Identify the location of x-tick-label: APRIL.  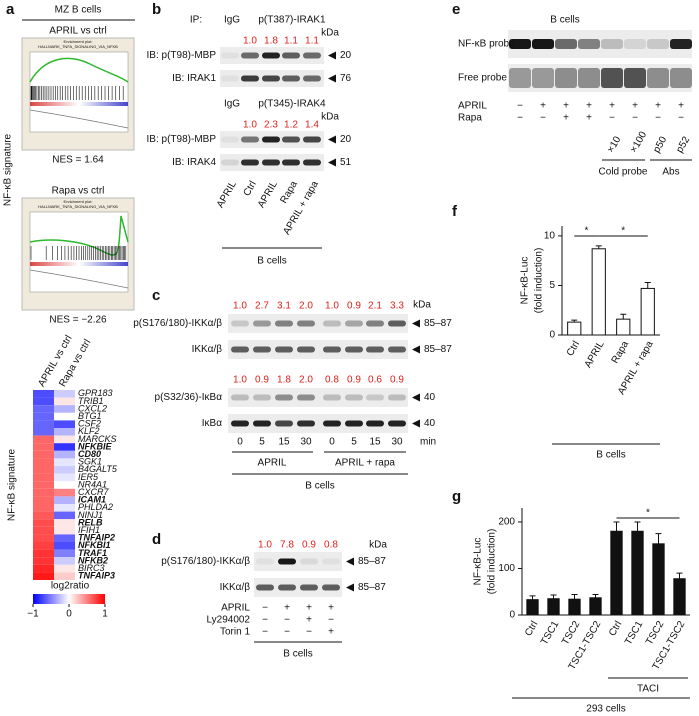
(595, 354).